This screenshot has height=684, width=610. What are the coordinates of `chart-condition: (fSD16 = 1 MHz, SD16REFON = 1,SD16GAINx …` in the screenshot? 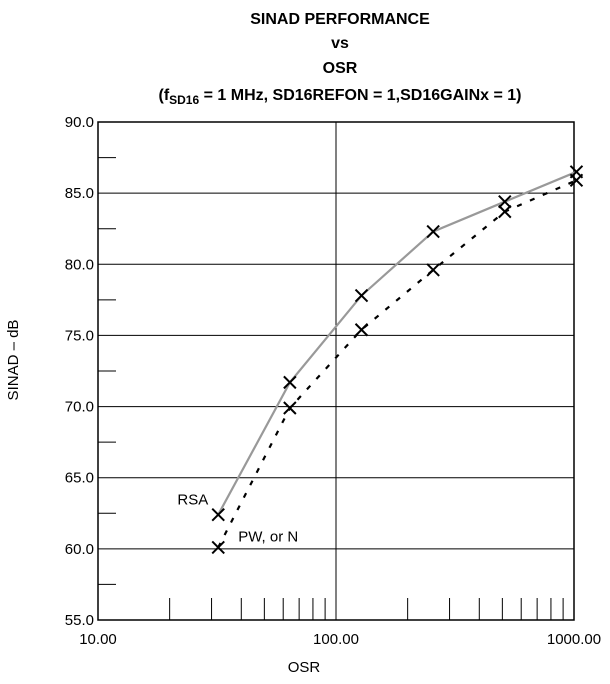 It's located at (339, 97).